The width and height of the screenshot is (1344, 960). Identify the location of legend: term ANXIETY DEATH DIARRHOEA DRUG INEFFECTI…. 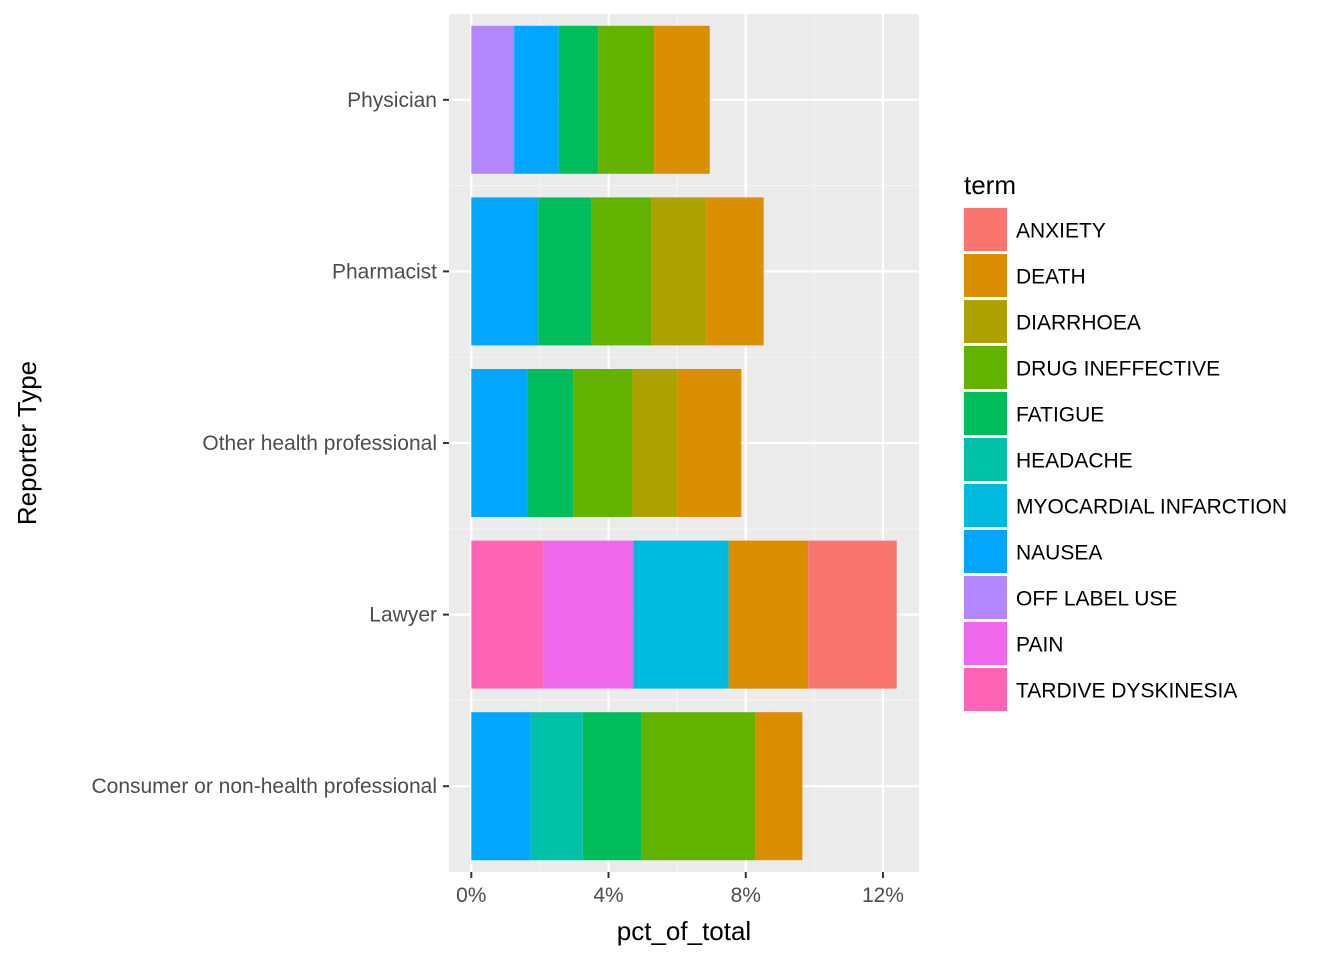
(1125, 440).